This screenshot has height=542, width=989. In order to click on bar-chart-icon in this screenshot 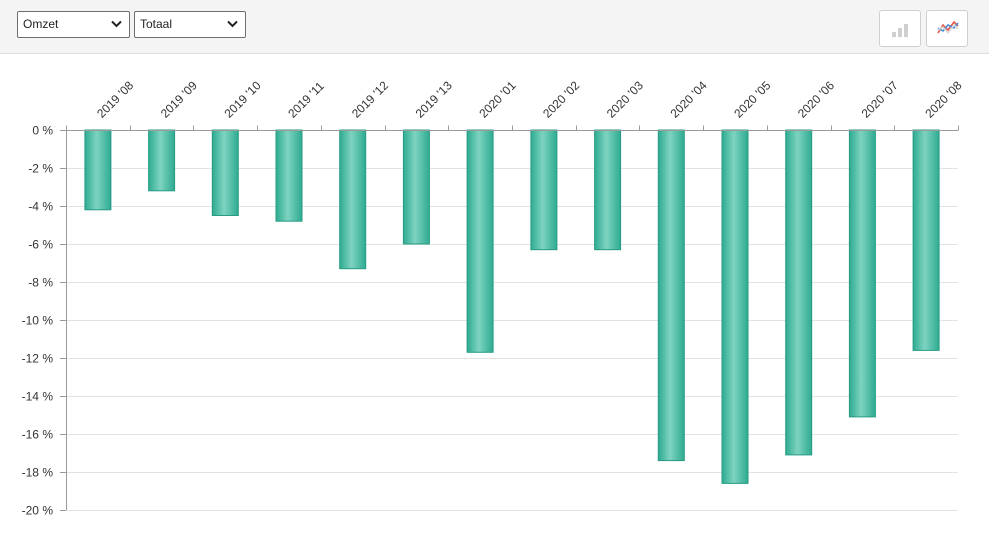, I will do `click(900, 30)`.